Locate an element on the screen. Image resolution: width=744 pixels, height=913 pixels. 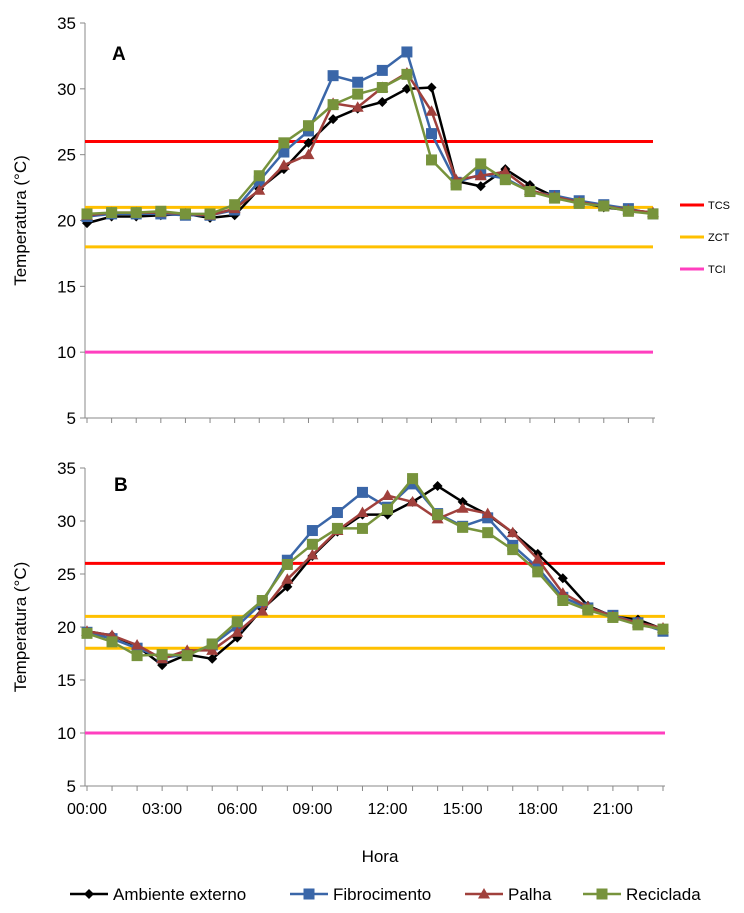
series-line-ambiente-externo is located at coordinates (370, 155).